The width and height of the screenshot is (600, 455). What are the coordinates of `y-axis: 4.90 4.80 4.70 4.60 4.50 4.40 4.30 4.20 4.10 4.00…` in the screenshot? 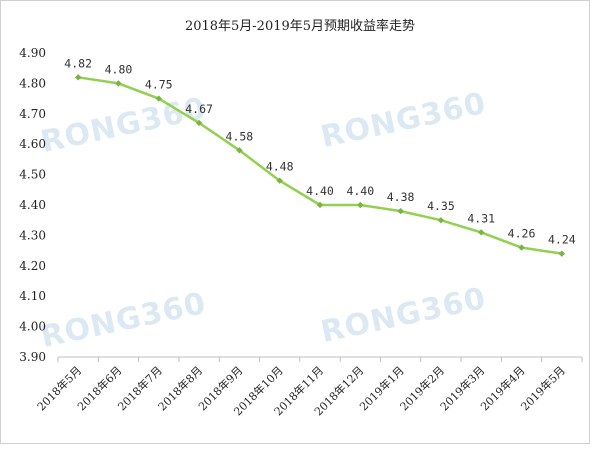 It's located at (32, 205).